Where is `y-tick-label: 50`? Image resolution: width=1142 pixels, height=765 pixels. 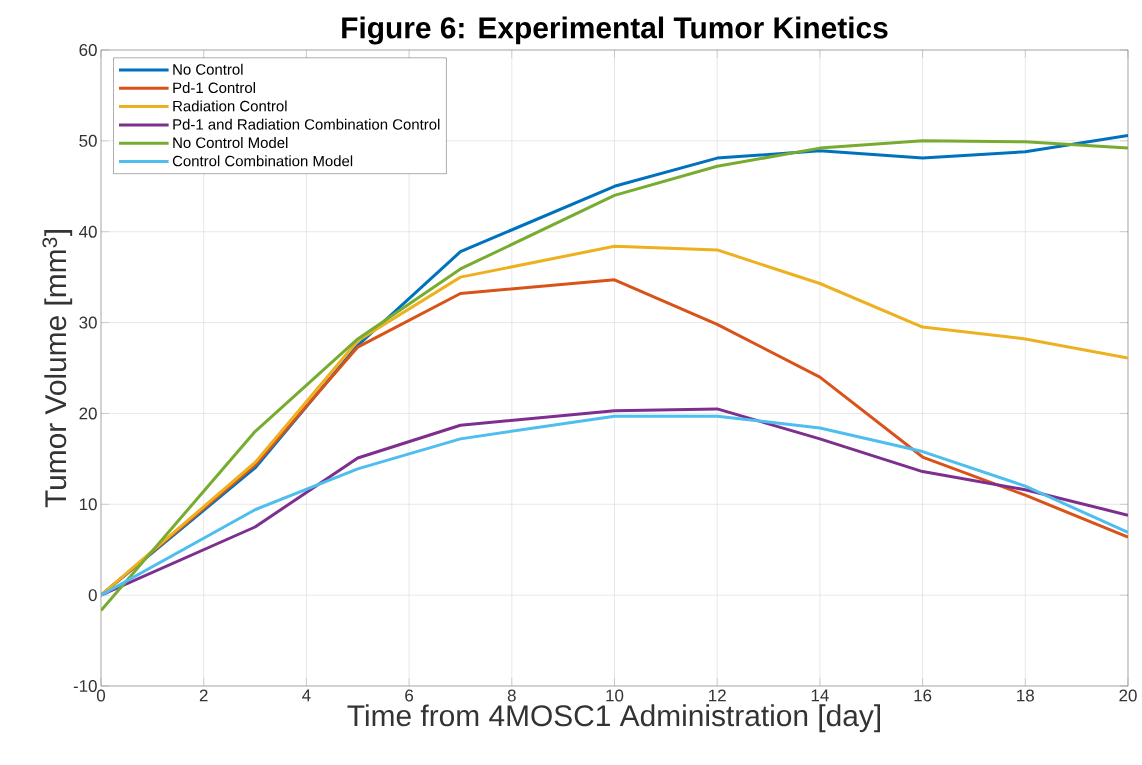 y-tick-label: 50 is located at coordinates (88, 140).